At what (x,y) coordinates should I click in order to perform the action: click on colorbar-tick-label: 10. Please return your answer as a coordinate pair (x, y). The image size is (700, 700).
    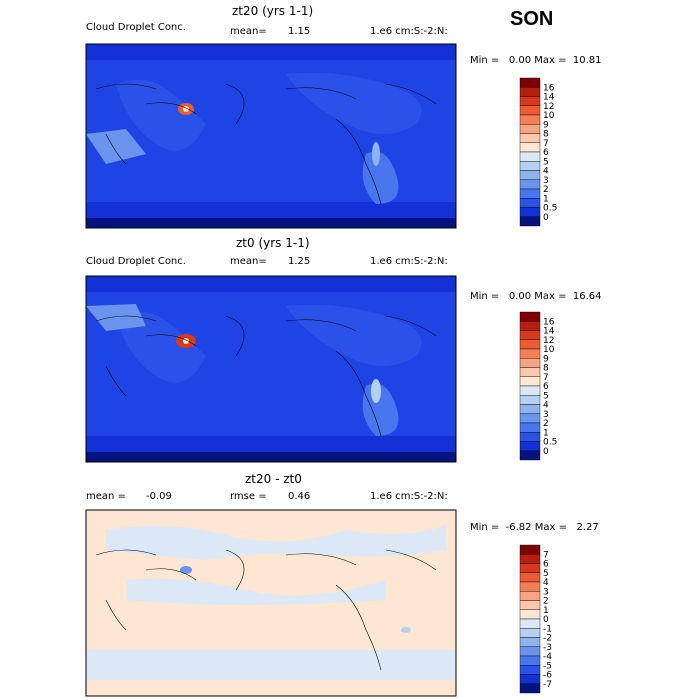
    Looking at the image, I should click on (549, 350).